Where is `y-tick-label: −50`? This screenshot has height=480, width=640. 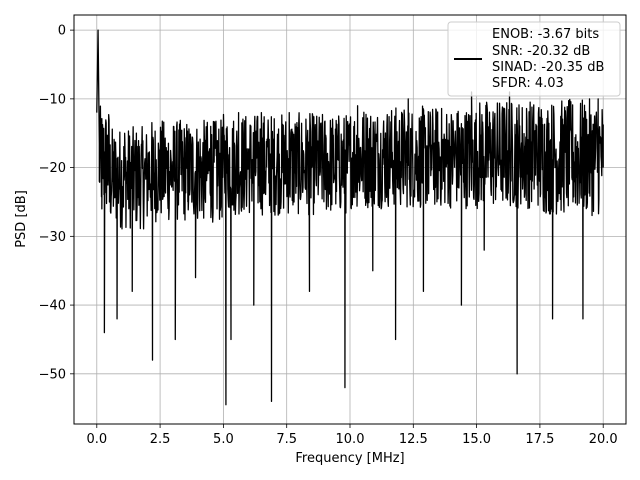 y-tick-label: −50 is located at coordinates (52, 374).